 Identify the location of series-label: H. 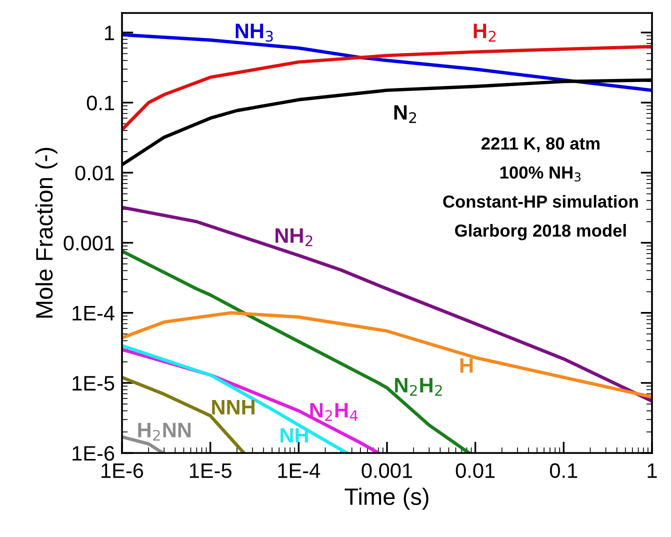
(466, 365).